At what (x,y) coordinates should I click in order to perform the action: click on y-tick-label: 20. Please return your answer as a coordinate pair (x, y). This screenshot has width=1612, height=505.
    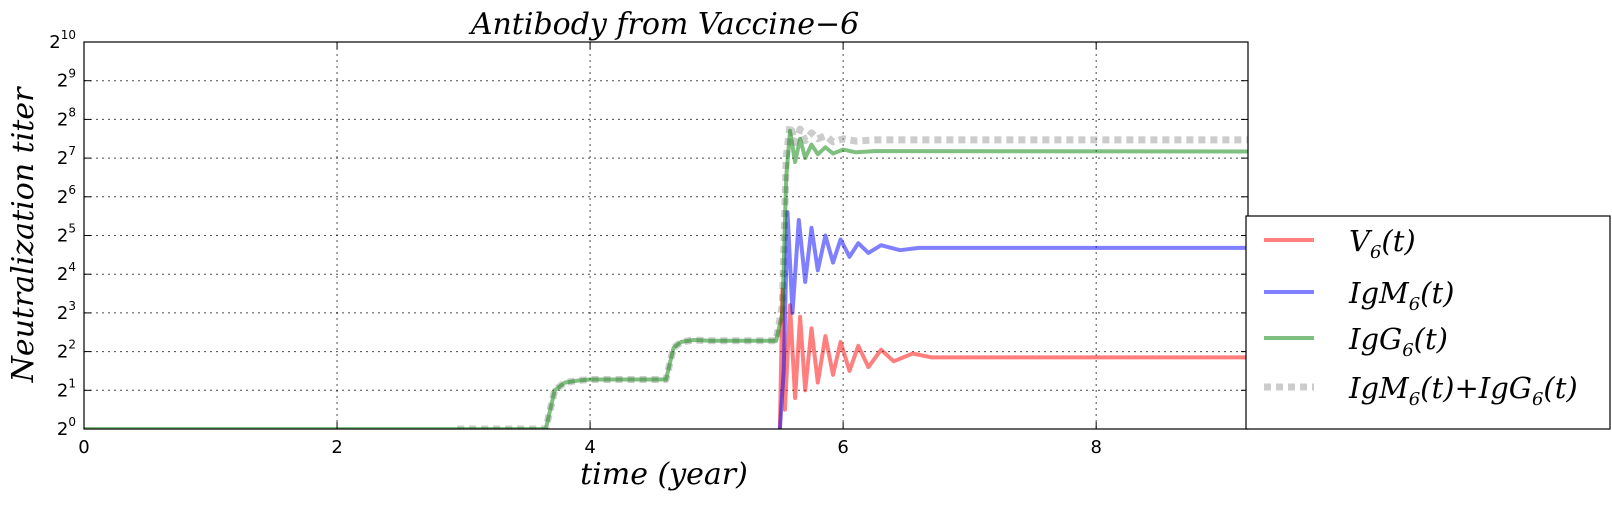
    Looking at the image, I should click on (66, 427).